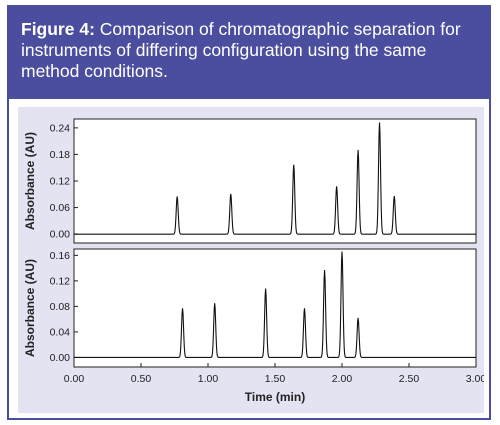 Image resolution: width=500 pixels, height=425 pixels. I want to click on bottom-x-axis-title: Time (min), so click(275, 397).